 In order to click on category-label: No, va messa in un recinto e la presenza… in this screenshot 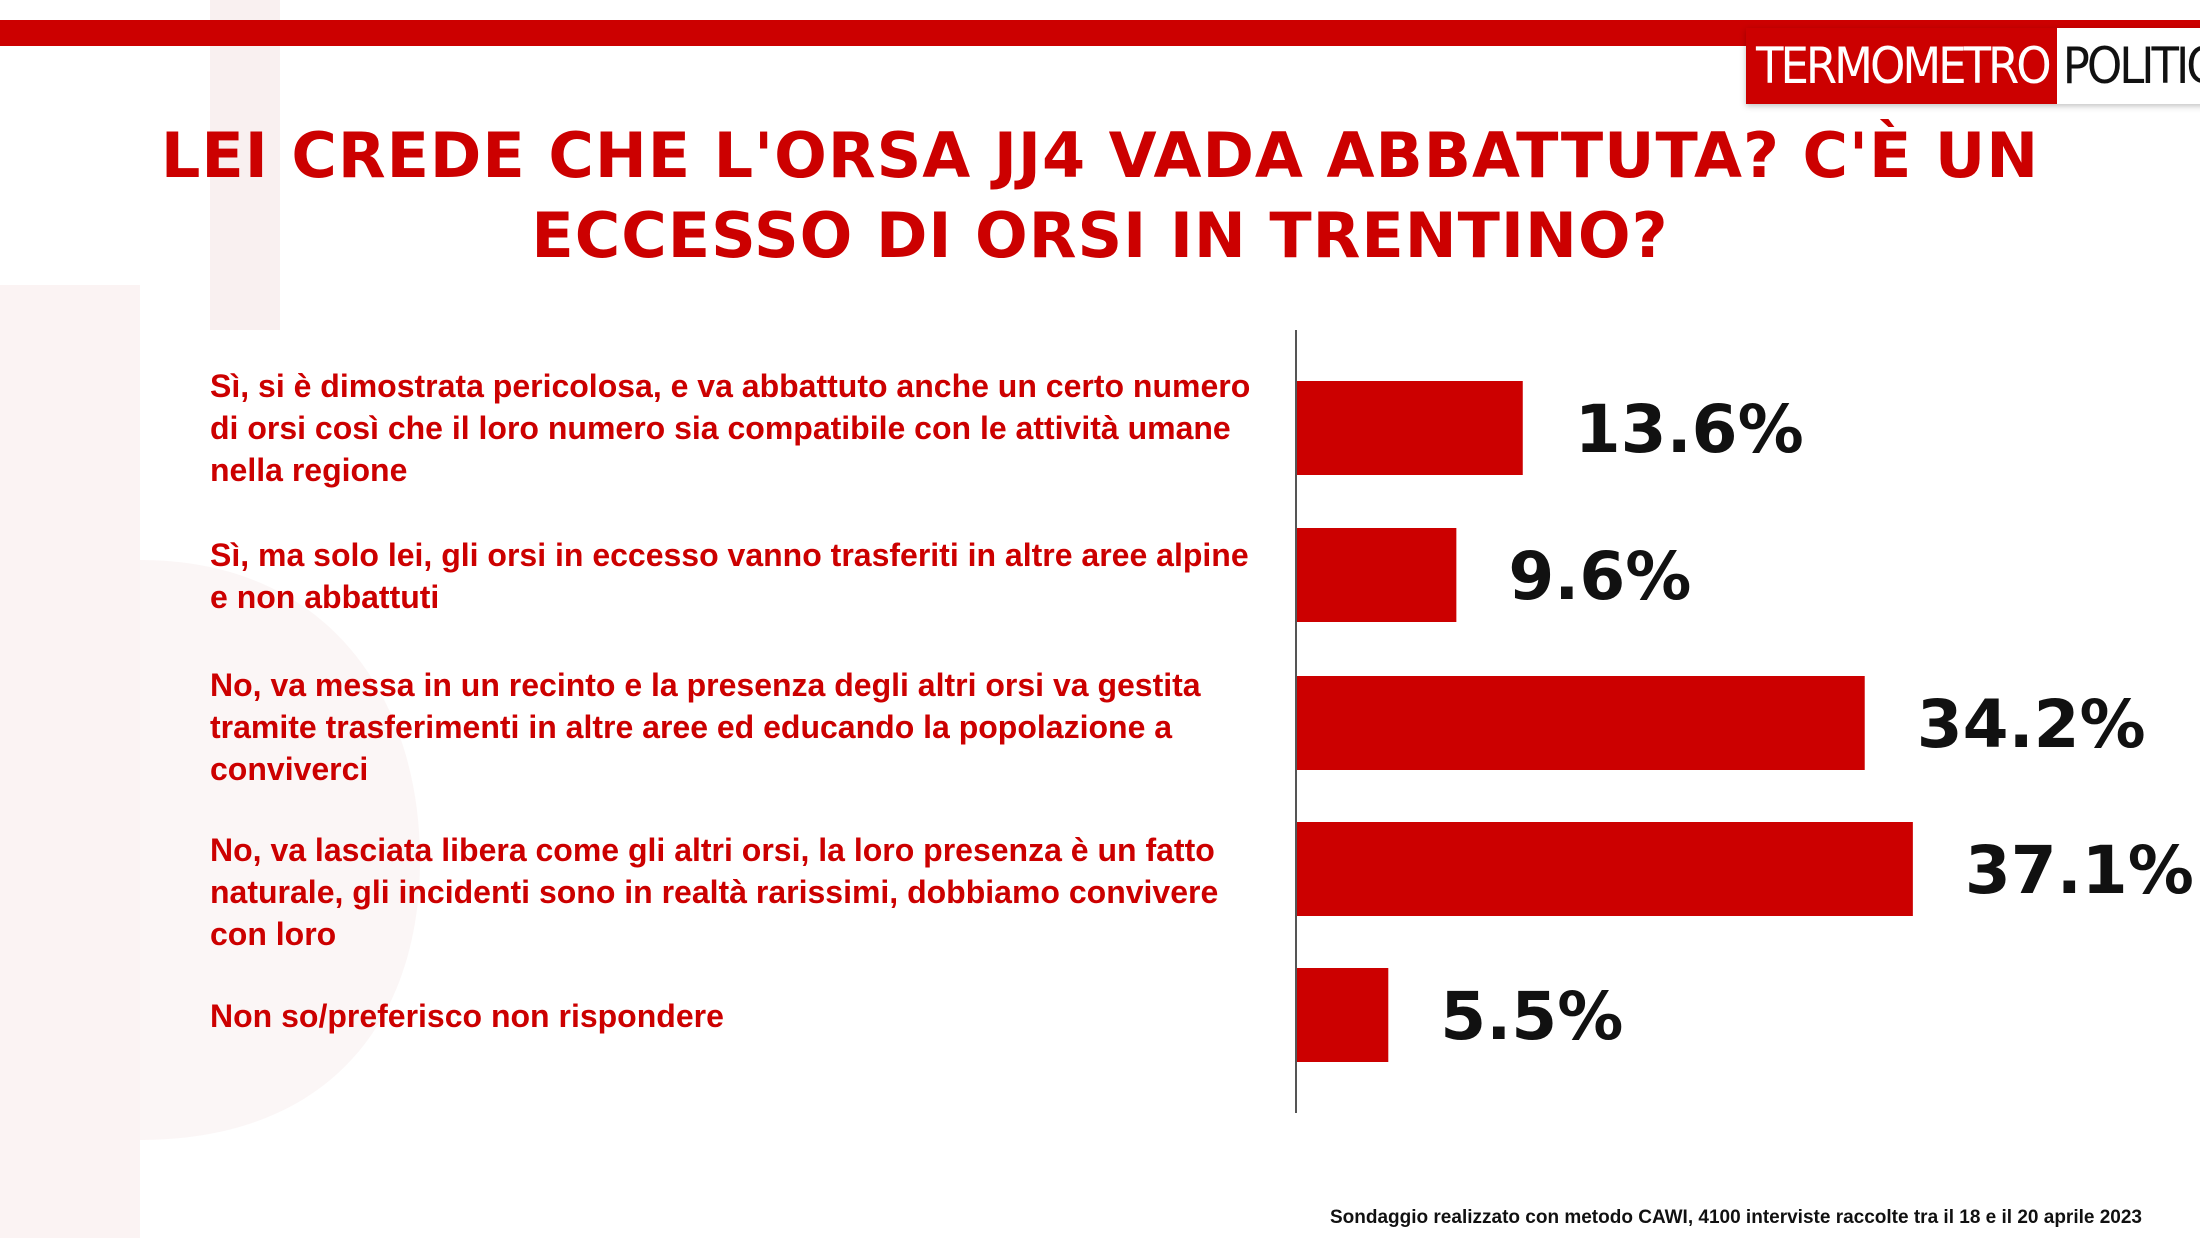, I will do `click(705, 727)`.